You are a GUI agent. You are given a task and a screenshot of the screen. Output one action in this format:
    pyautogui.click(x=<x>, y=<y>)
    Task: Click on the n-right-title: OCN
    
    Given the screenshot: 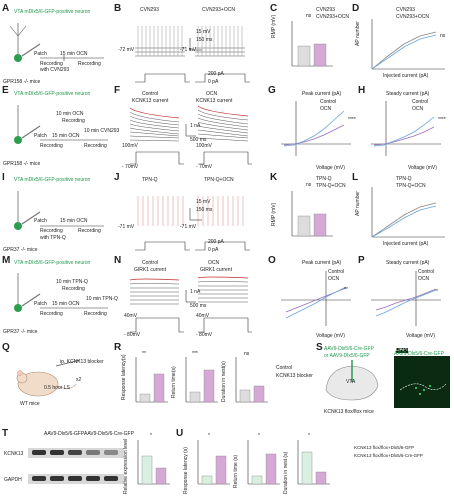 What is the action you would take?
    pyautogui.click(x=214, y=263)
    